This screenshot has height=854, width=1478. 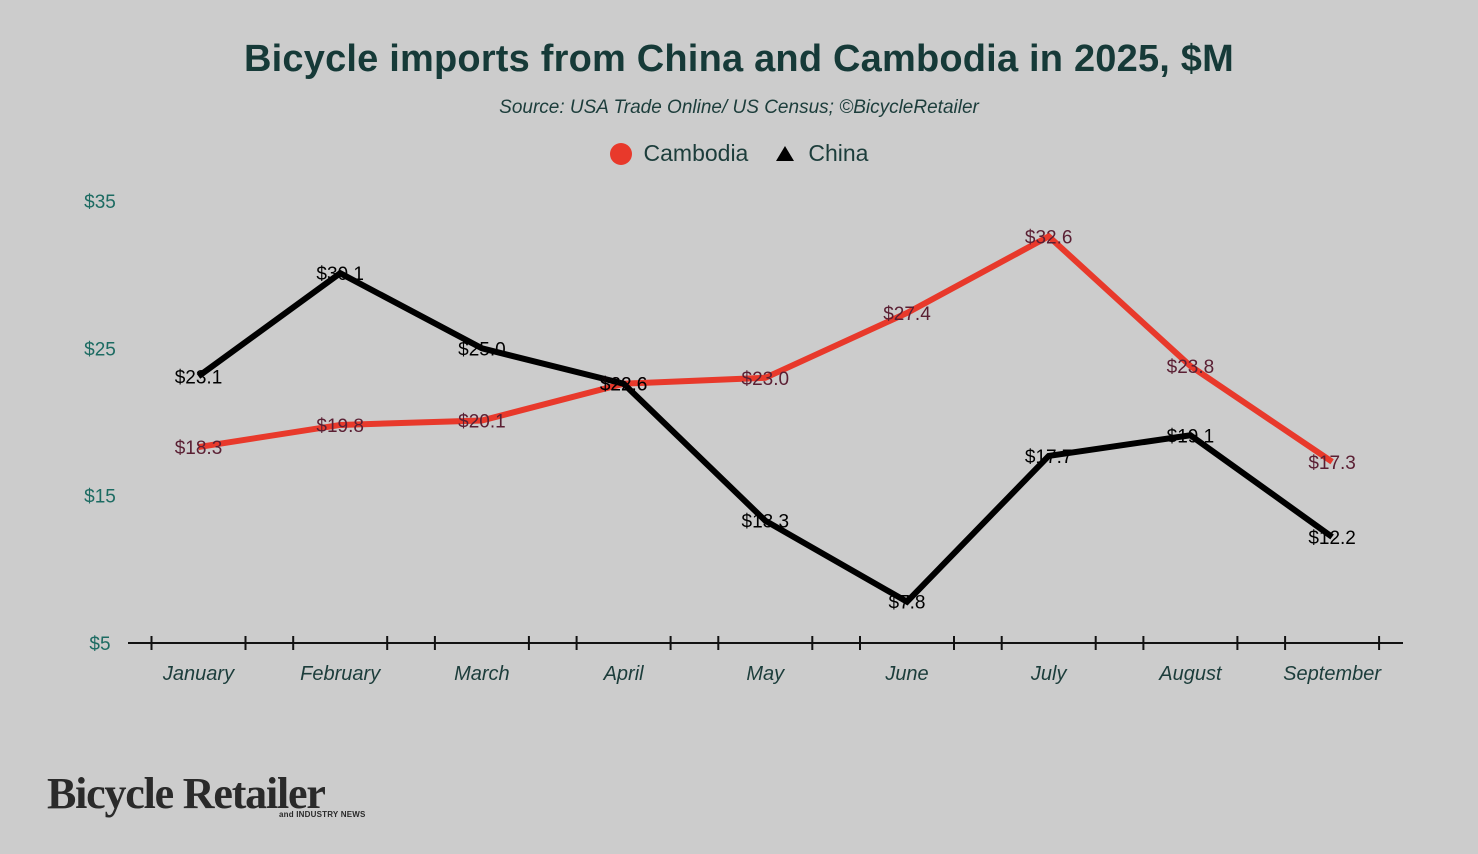 What do you see at coordinates (765, 674) in the screenshot?
I see `x-tick-label: May` at bounding box center [765, 674].